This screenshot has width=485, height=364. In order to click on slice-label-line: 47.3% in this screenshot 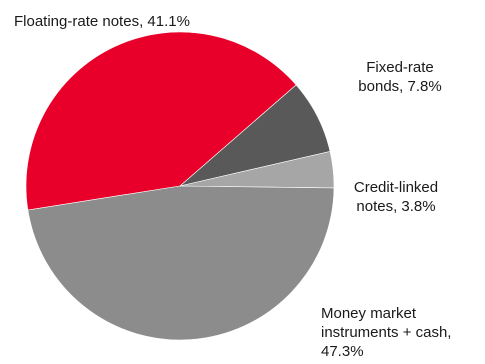, I will do `click(342, 351)`.